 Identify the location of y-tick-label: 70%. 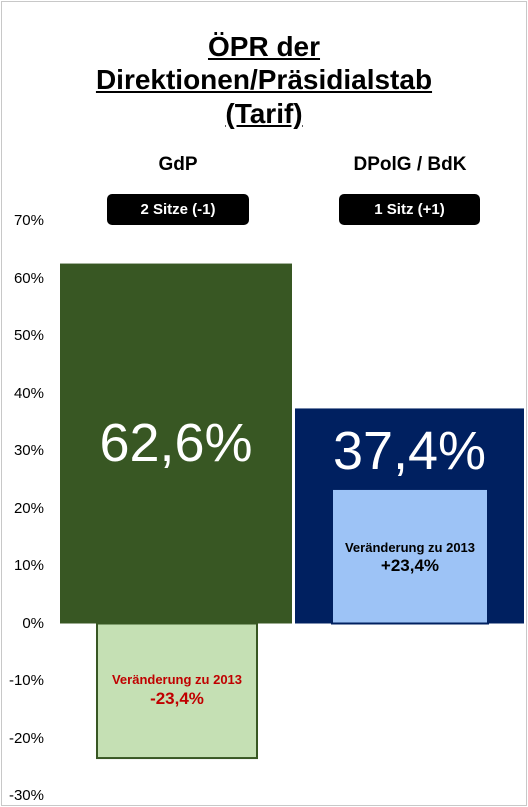
(28, 220).